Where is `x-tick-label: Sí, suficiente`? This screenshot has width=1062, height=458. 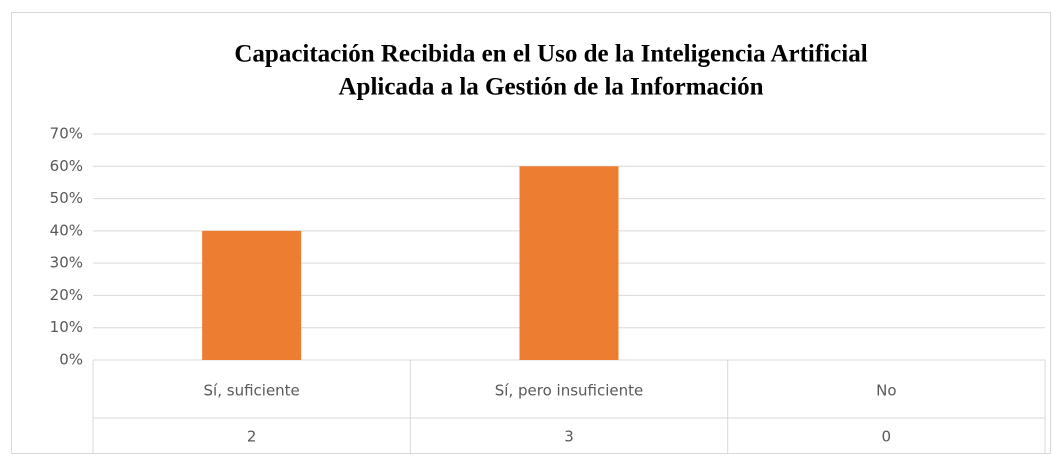 x-tick-label: Sí, suficiente is located at coordinates (252, 391).